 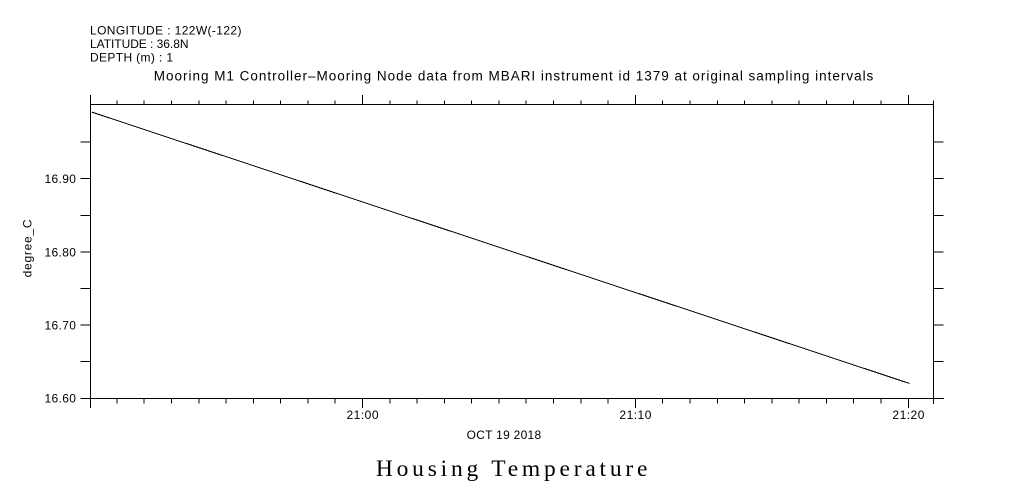 I want to click on svg-text: DEPTH (m) : 1, so click(x=131, y=57).